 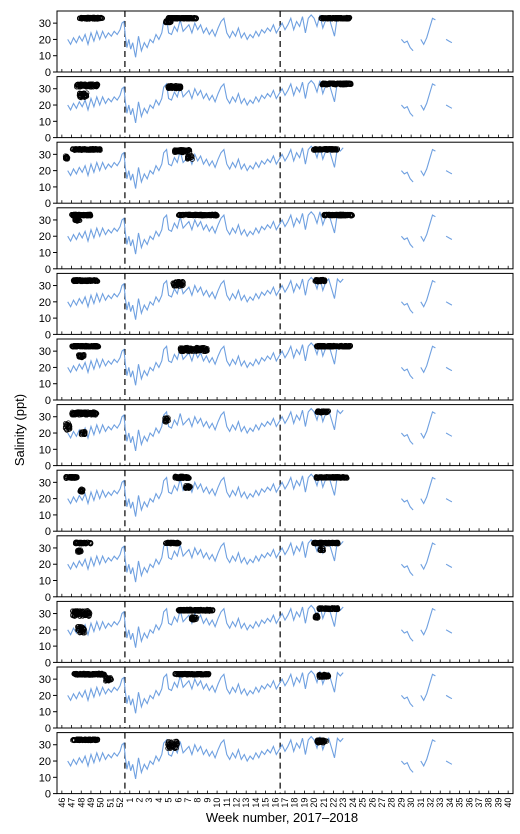 I want to click on week-label: 16, so click(x=275, y=803).